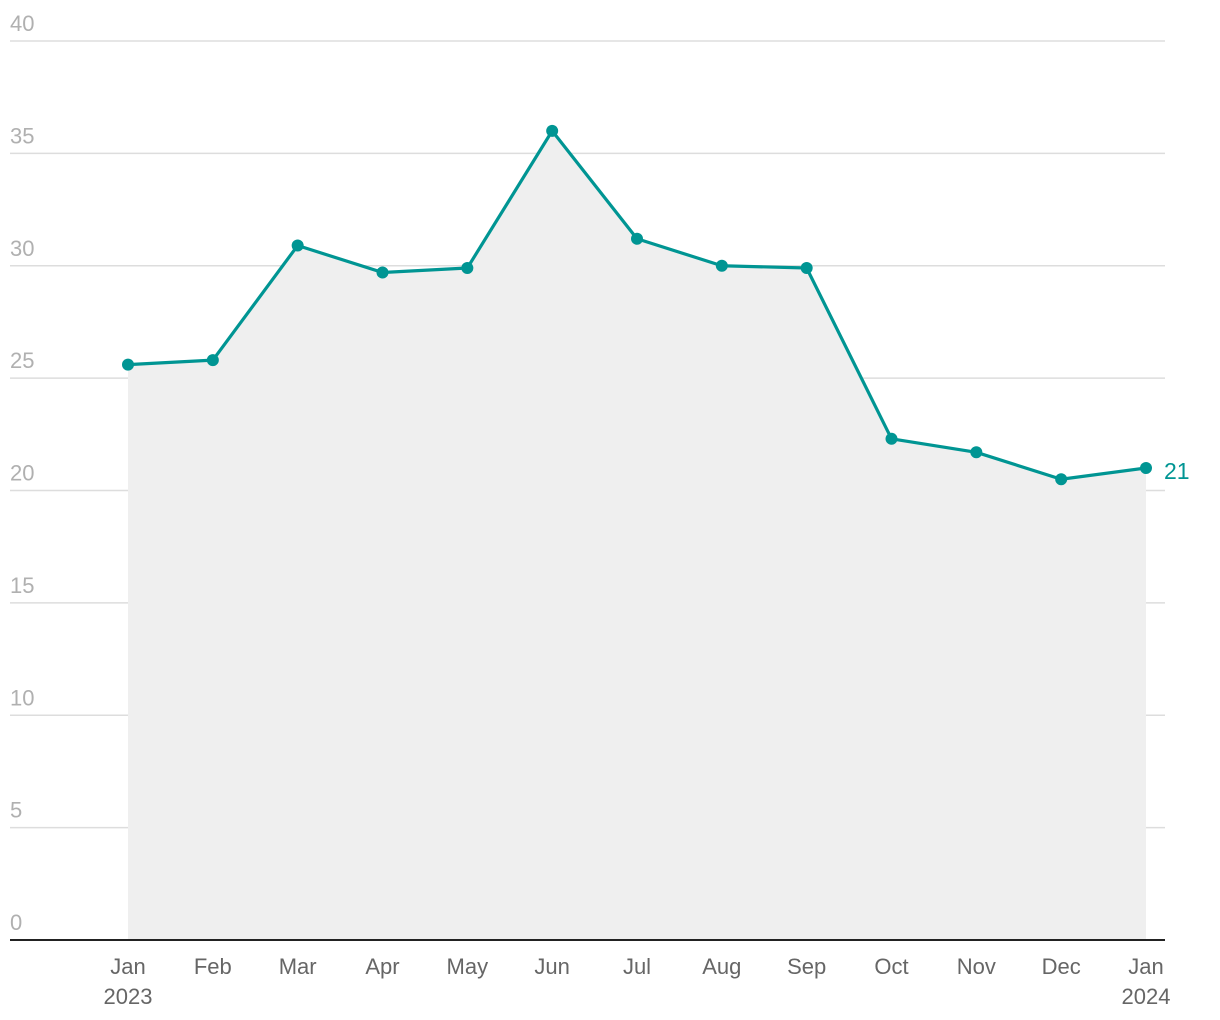  What do you see at coordinates (1177, 471) in the screenshot?
I see `end-value-label: 21` at bounding box center [1177, 471].